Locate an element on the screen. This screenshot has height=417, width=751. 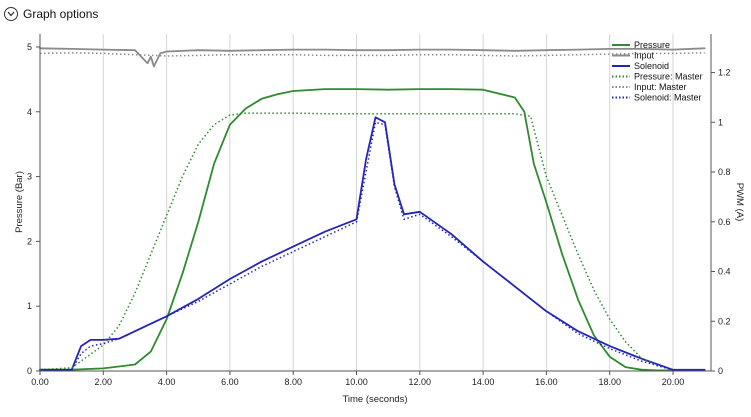
series-line-input-master is located at coordinates (372, 54).